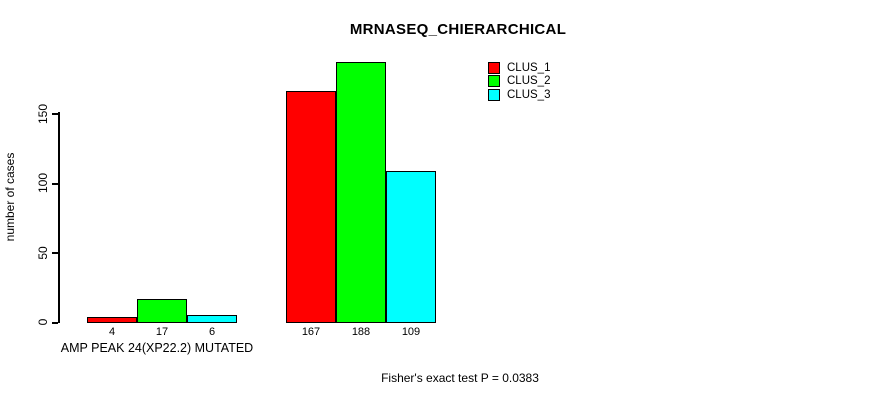 This screenshot has width=890, height=400. What do you see at coordinates (162, 332) in the screenshot?
I see `bar-value-label: 17` at bounding box center [162, 332].